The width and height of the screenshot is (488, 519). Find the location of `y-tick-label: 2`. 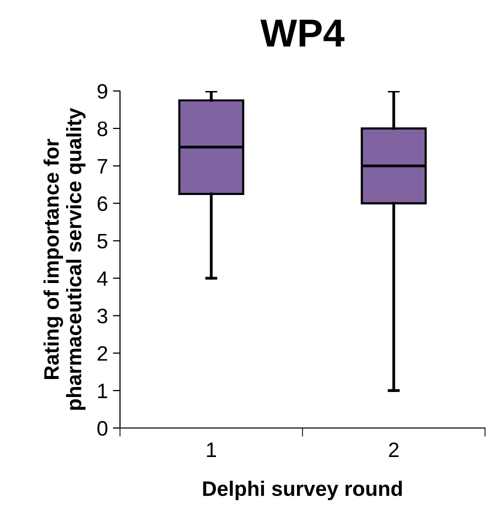

y-tick-label: 2 is located at coordinates (103, 353).